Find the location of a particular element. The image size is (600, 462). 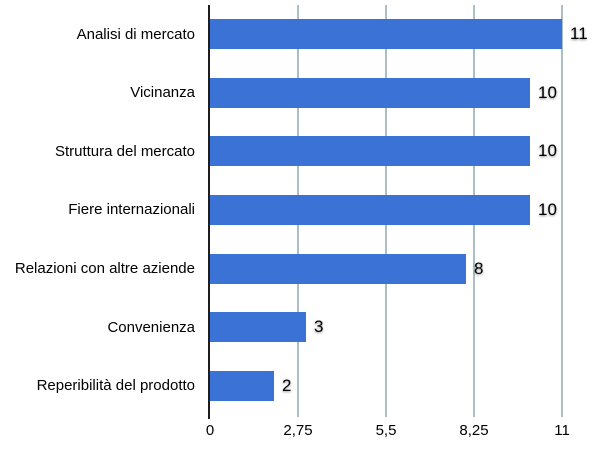

bar-vicinanza is located at coordinates (370, 92).